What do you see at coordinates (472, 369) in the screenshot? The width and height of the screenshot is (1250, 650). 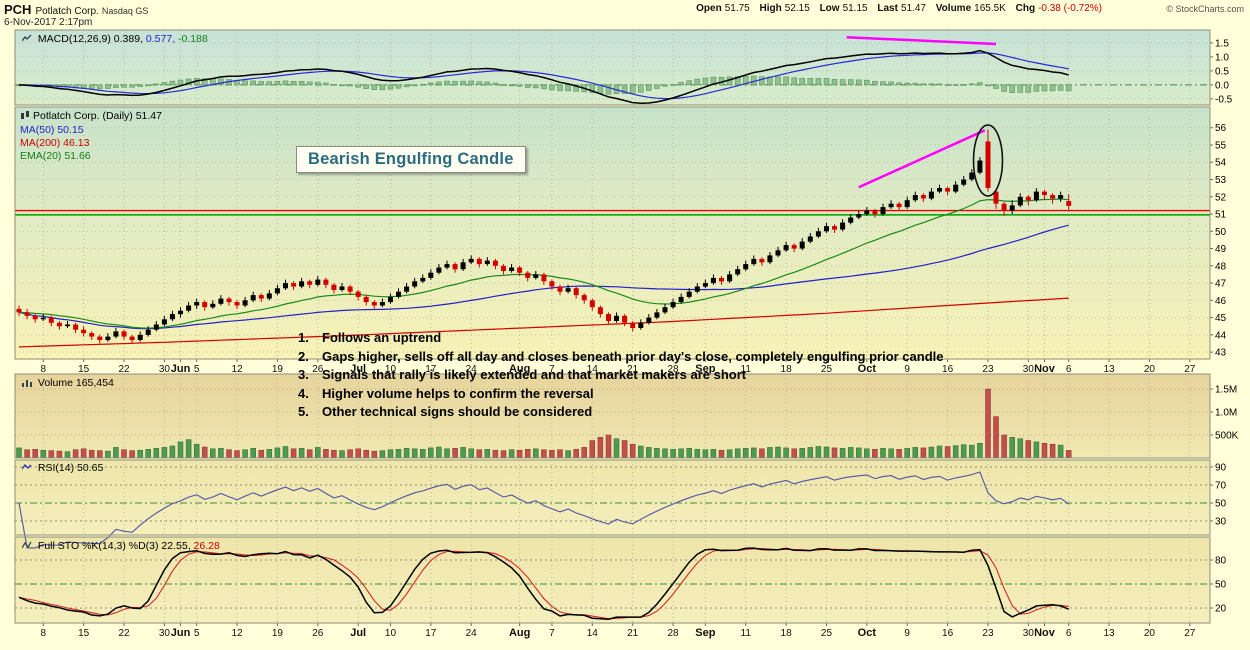 I see `svg-text: 24` at bounding box center [472, 369].